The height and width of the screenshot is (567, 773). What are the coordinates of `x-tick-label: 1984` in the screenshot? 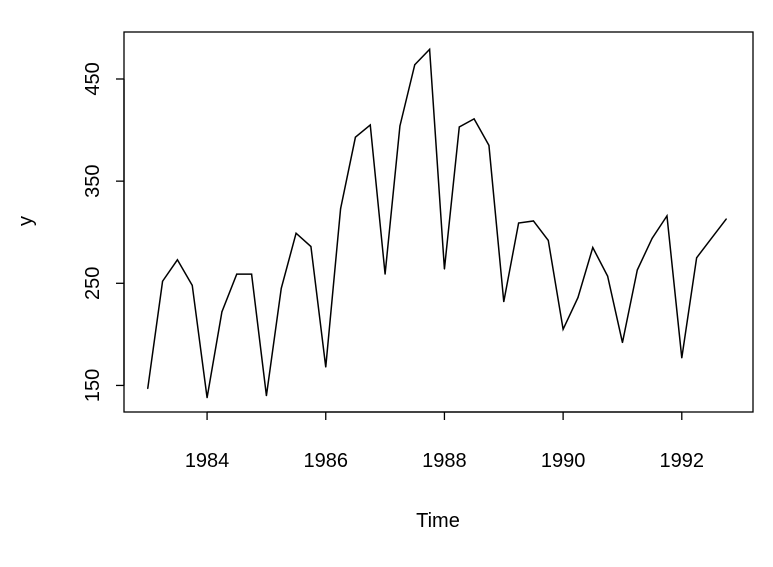 It's located at (207, 461).